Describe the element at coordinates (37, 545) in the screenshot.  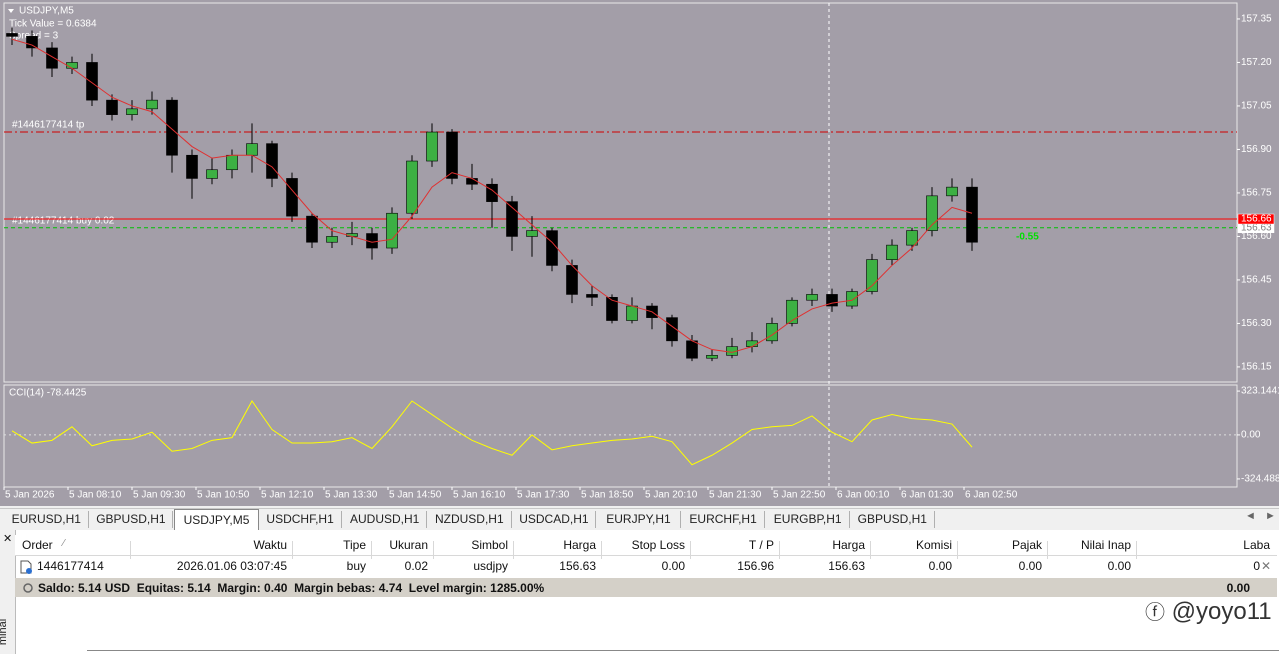
I see `column-header: Order` at that location.